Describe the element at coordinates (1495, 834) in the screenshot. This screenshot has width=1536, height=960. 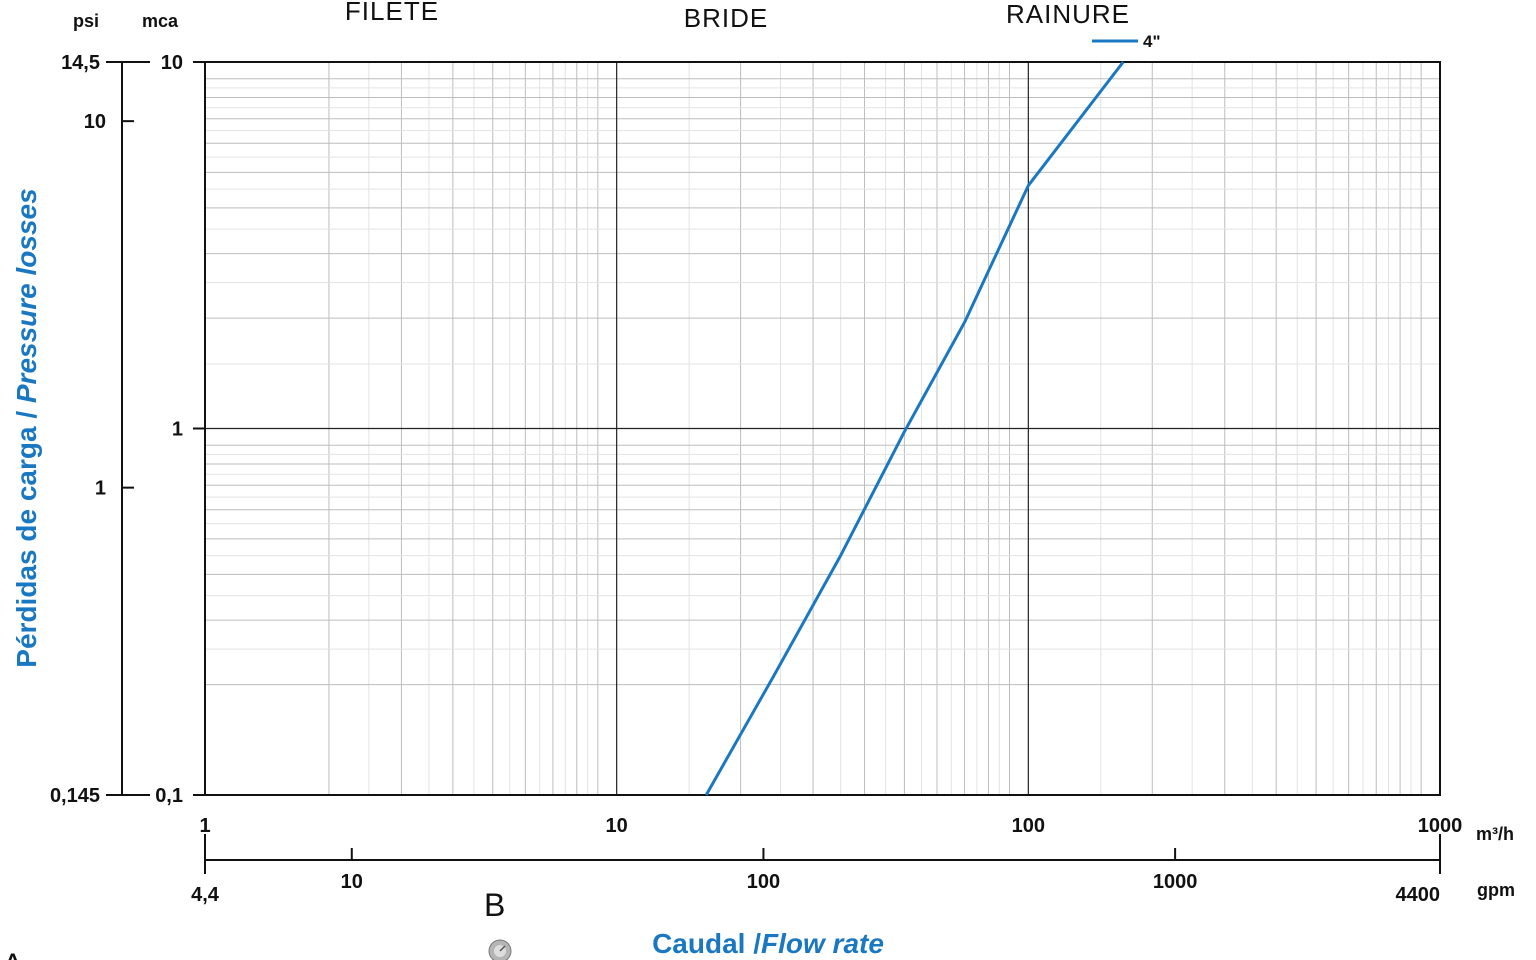
I see `x-primary-unit-label: m³/h` at that location.